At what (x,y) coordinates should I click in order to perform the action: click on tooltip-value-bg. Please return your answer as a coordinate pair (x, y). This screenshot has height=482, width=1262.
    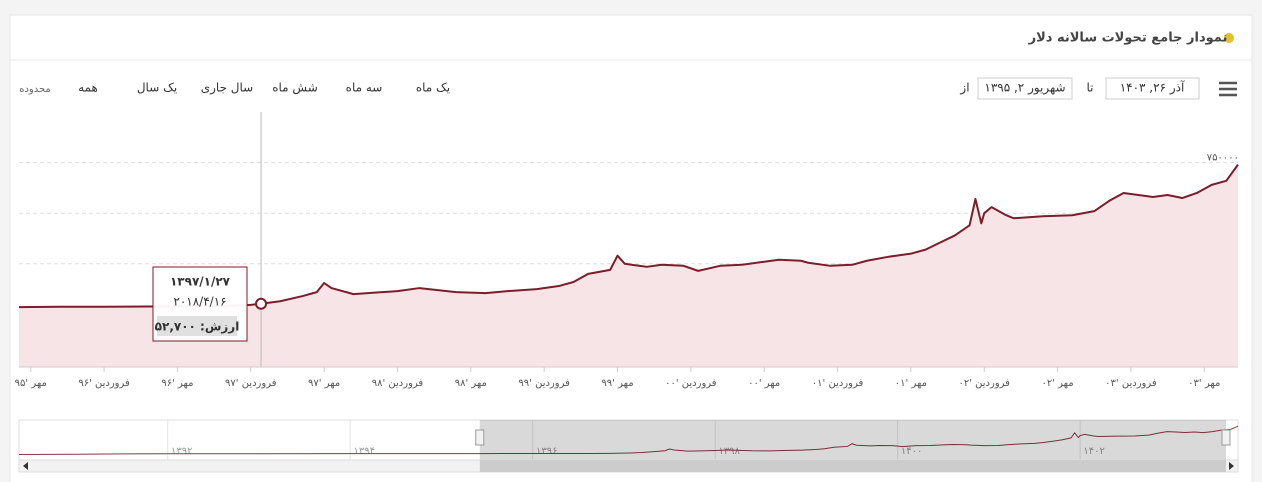
    Looking at the image, I should click on (197, 326).